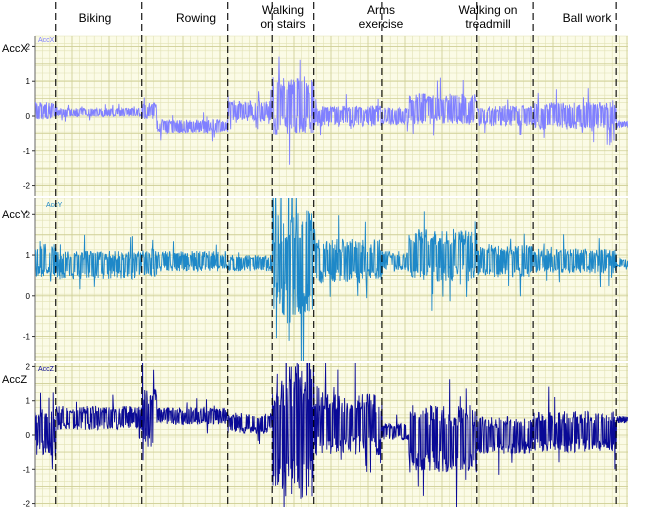  What do you see at coordinates (282, 17) in the screenshot?
I see `activity-label: Walking on stairs` at bounding box center [282, 17].